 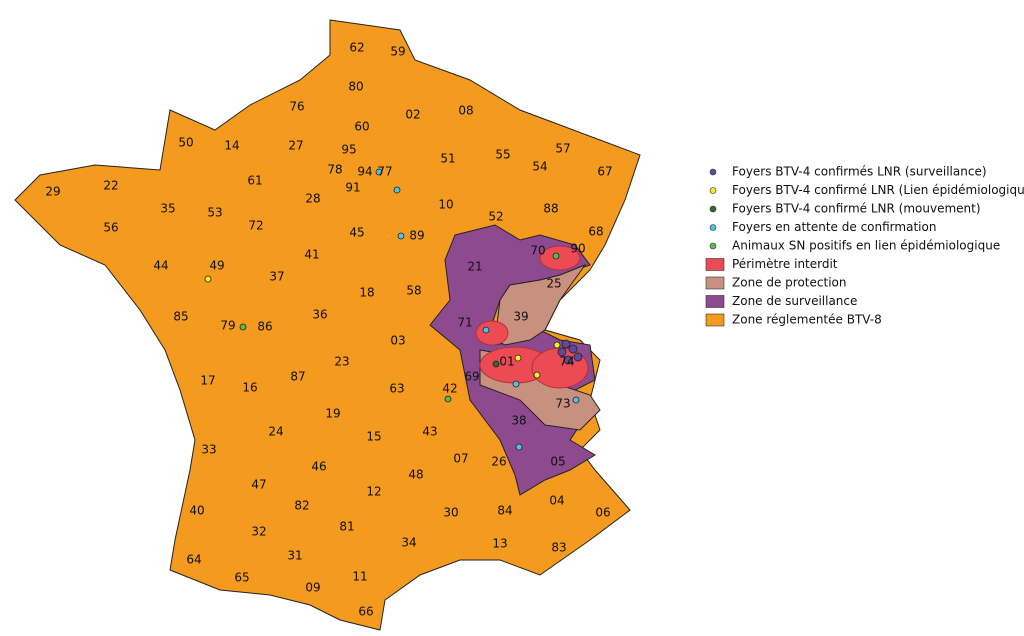 I want to click on department-code: 24, so click(x=275, y=432).